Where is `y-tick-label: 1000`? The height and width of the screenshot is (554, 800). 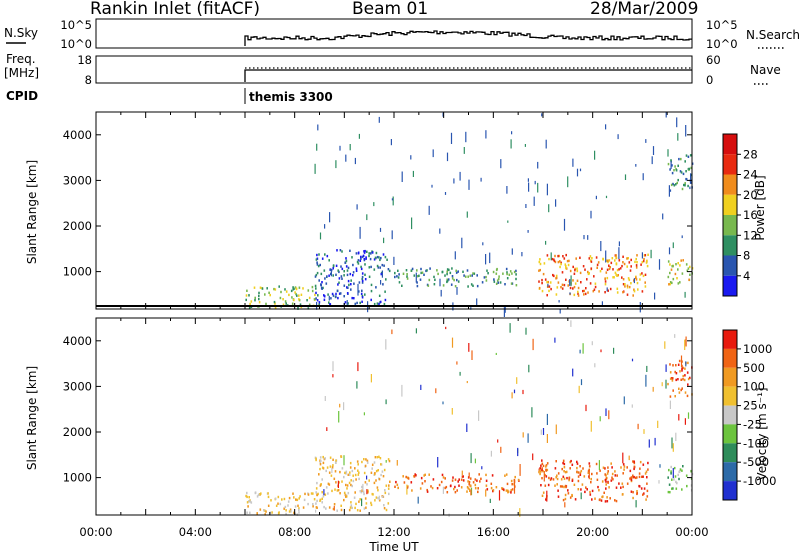
y-tick-label: 1000 is located at coordinates (77, 272).